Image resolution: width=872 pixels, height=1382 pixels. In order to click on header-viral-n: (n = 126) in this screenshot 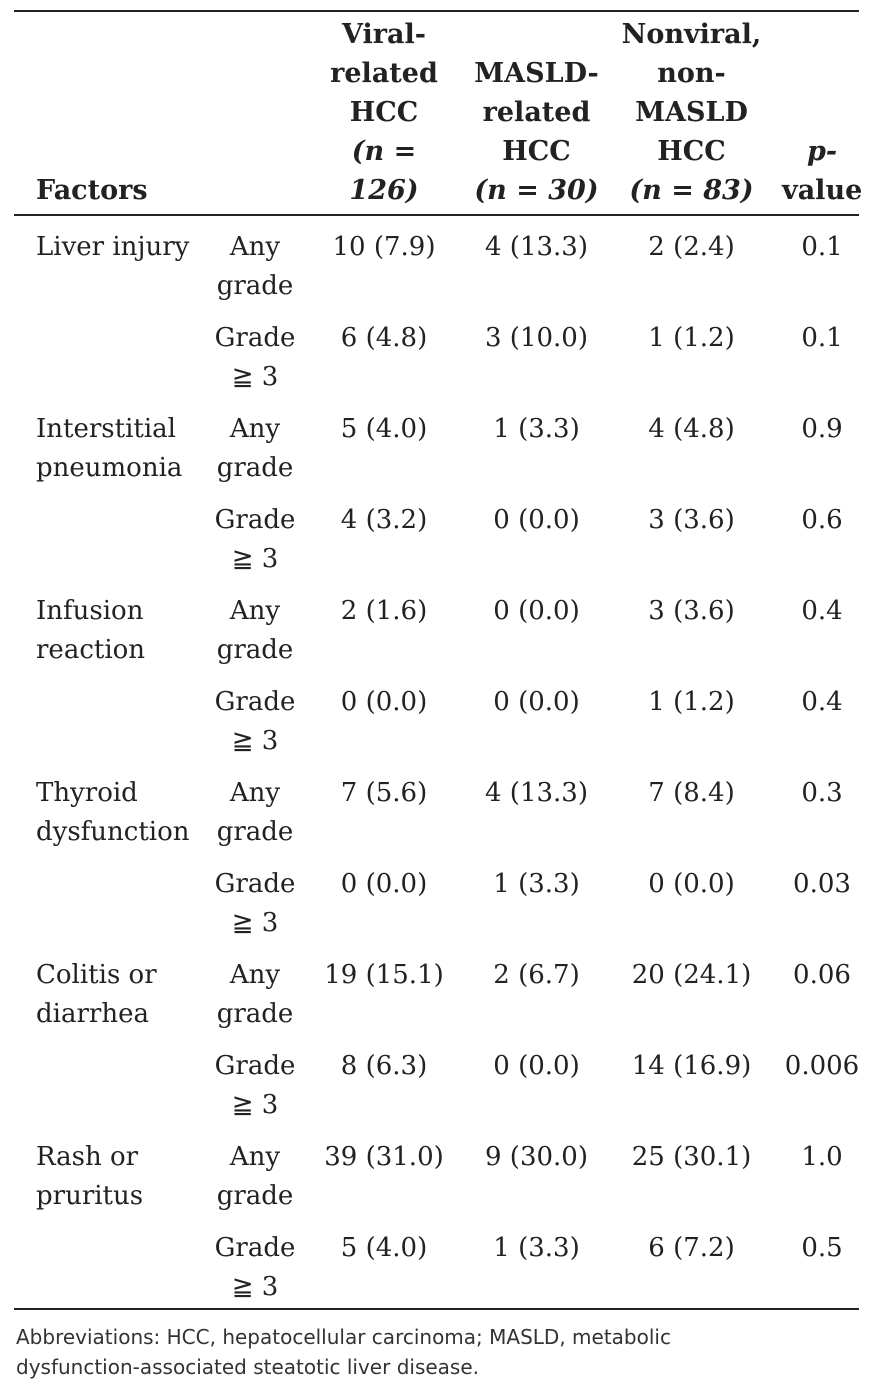, I will do `click(384, 171)`.